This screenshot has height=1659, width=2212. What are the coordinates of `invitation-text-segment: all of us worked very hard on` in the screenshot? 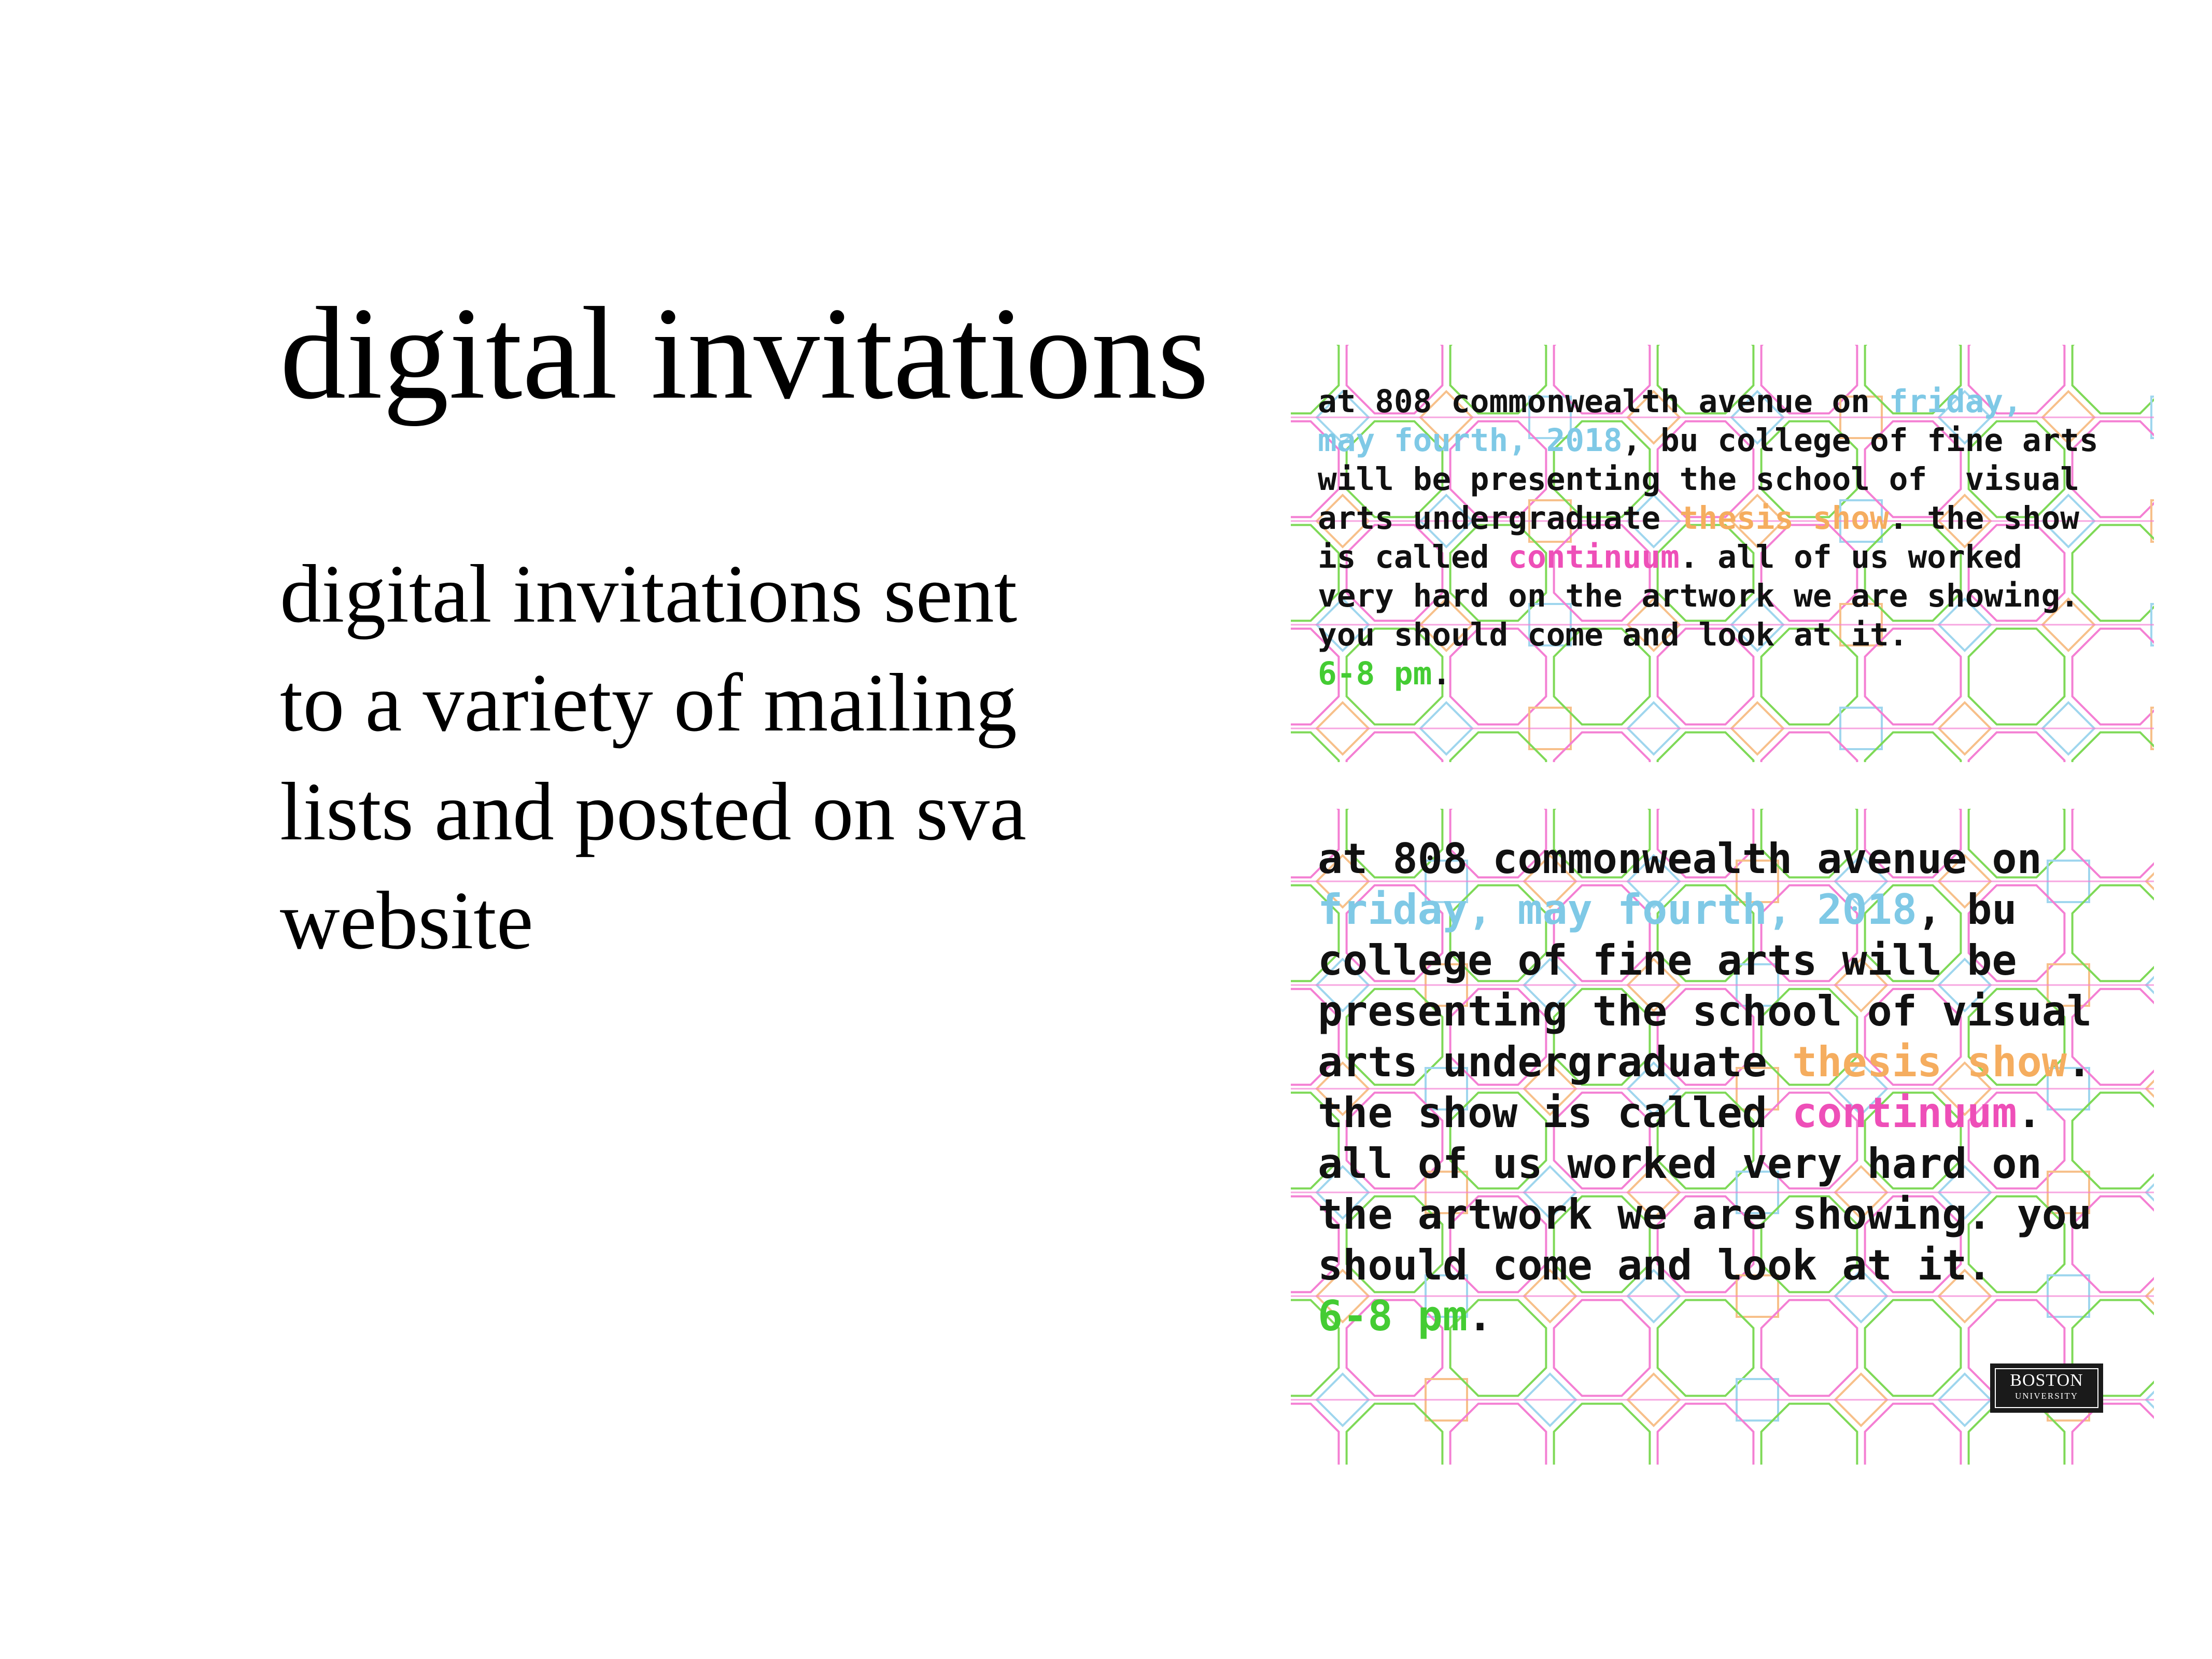 It's located at (1680, 1164).